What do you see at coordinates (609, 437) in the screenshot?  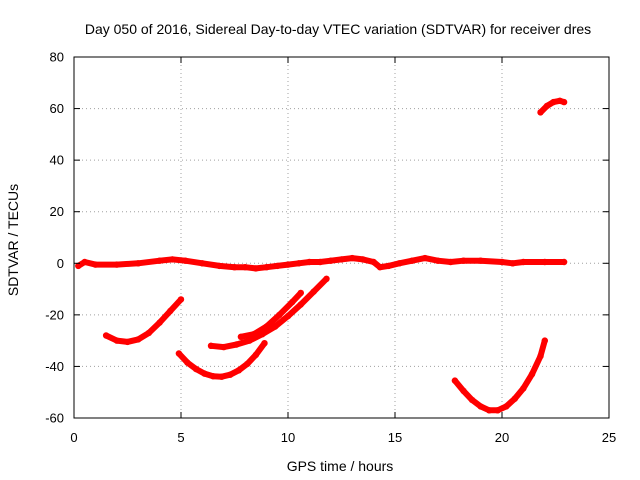 I see `x-tick-label: 25` at bounding box center [609, 437].